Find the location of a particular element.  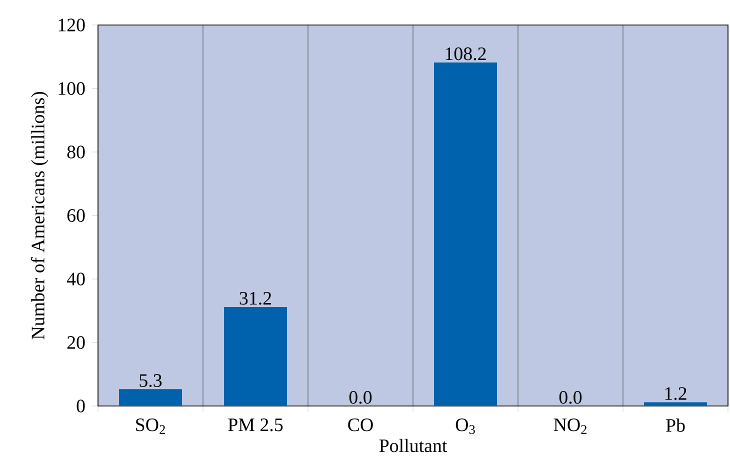

y-tick-label: 60 is located at coordinates (76, 215).